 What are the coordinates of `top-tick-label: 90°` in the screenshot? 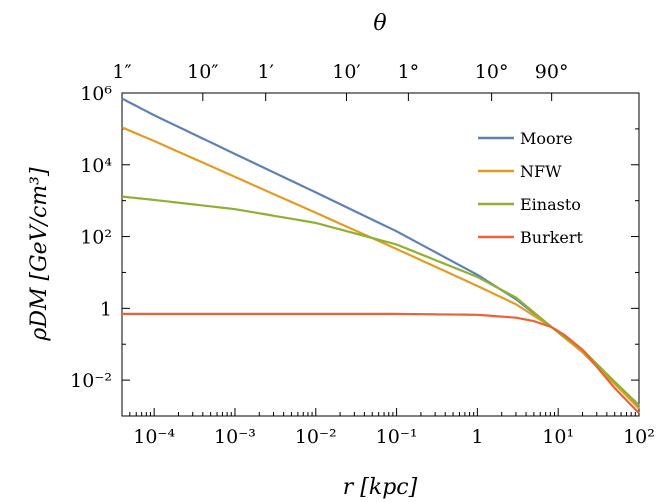 It's located at (552, 72).